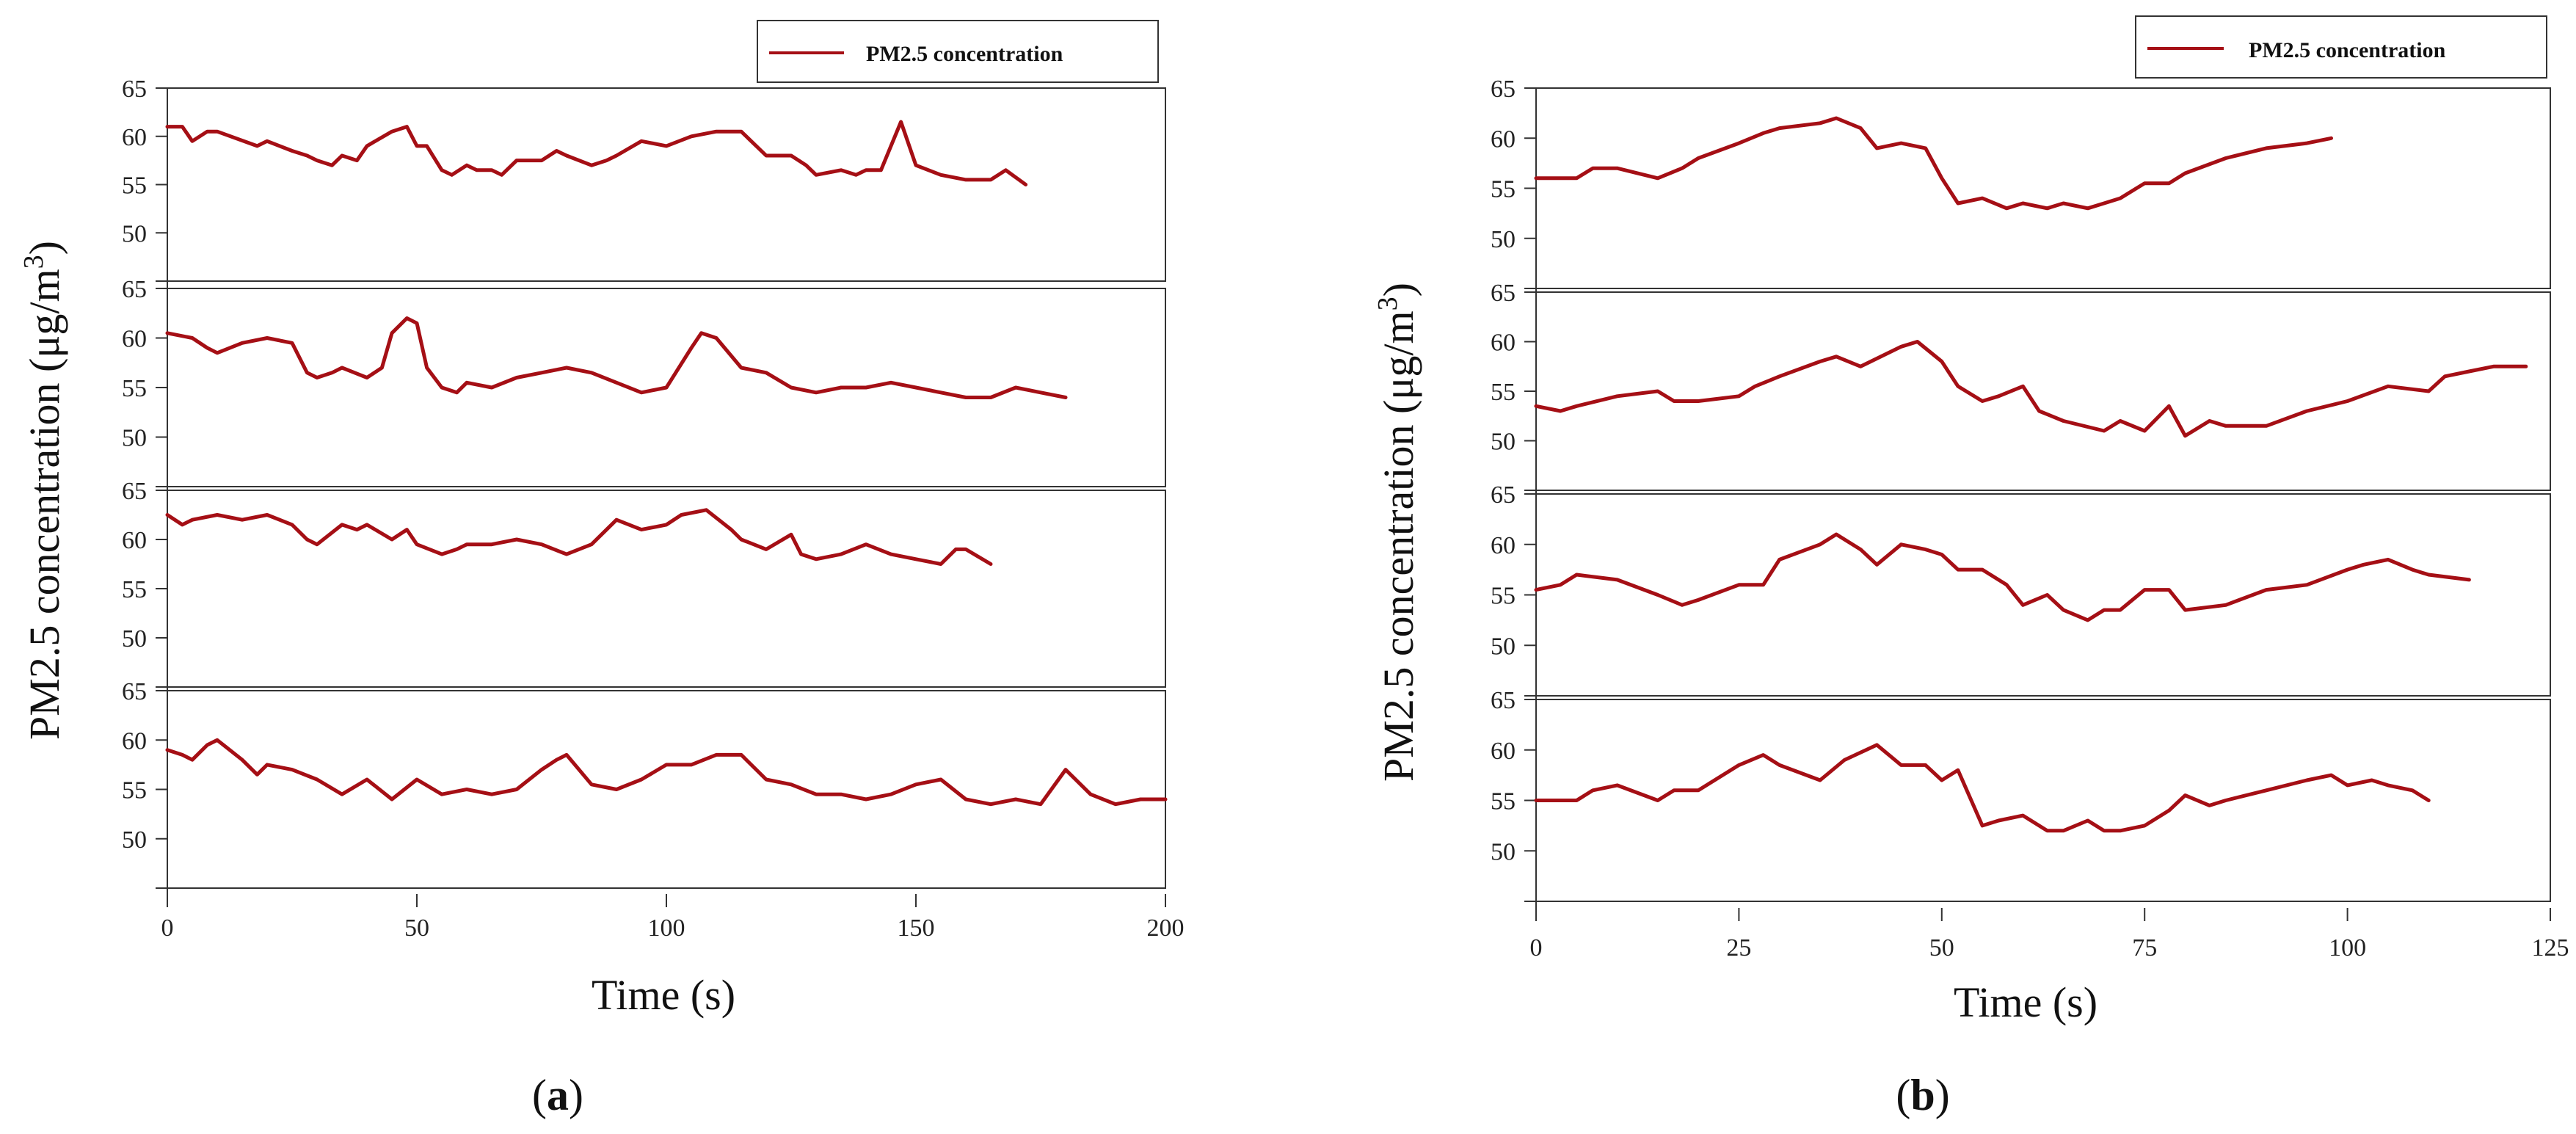 The height and width of the screenshot is (1134, 2576). I want to click on chart-a-legend: PM2.5 concentration, so click(958, 51).